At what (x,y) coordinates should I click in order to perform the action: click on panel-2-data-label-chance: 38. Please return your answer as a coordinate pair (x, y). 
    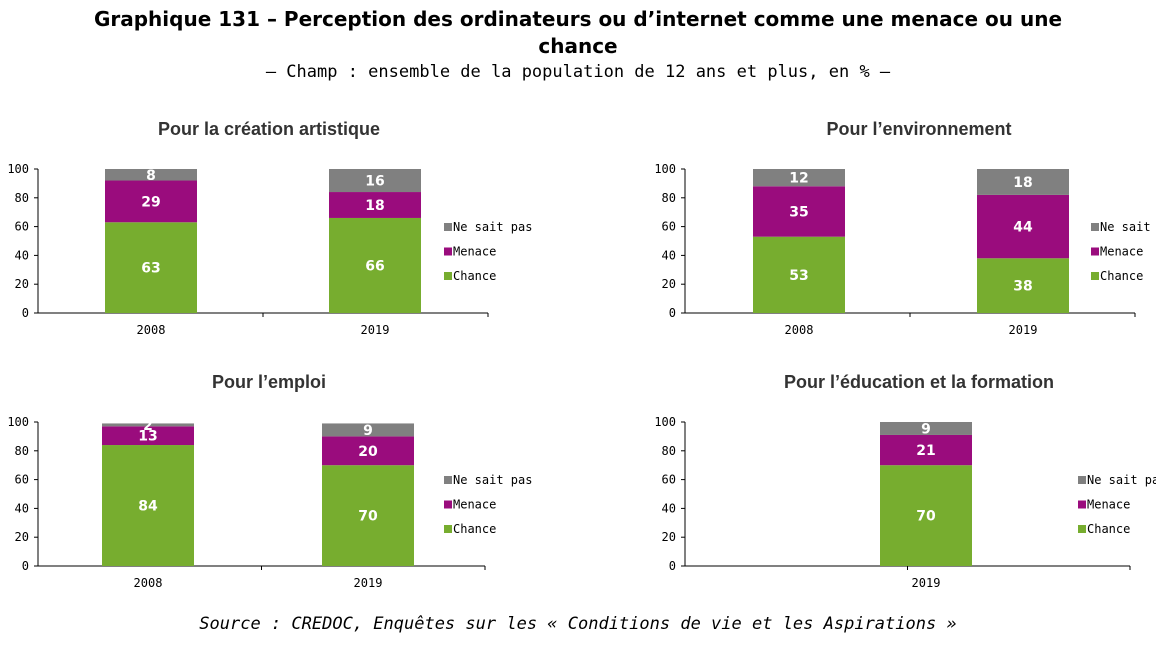
    Looking at the image, I should click on (1022, 287).